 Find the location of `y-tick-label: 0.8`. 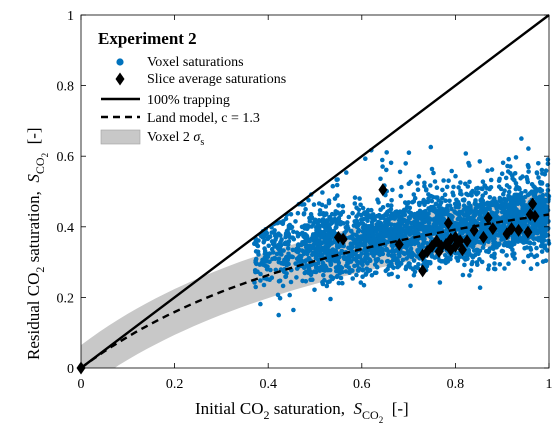

y-tick-label: 0.8 is located at coordinates (66, 87).